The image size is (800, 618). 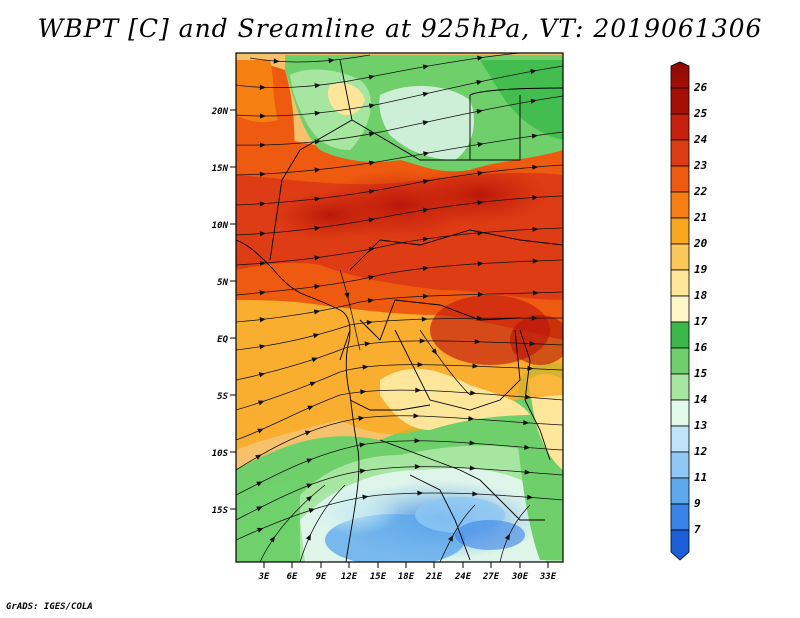 I want to click on lon-label-24e: 24E, so click(x=463, y=577).